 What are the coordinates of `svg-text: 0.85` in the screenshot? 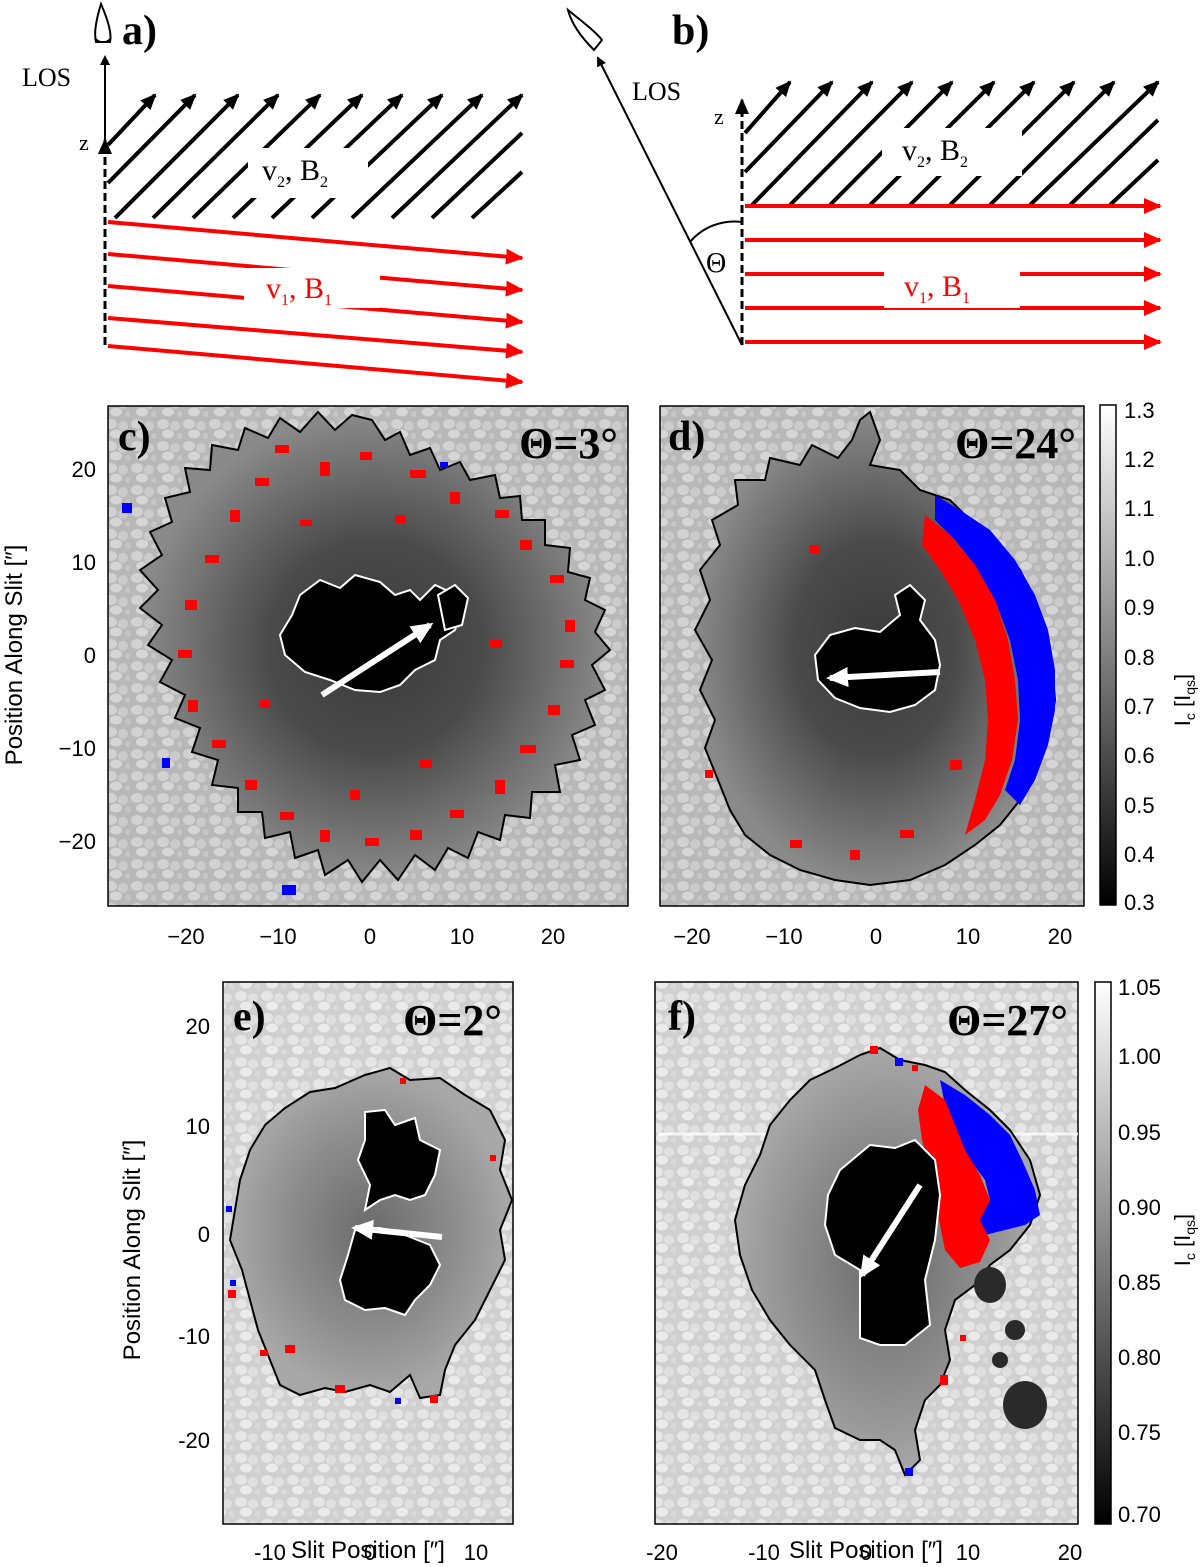 It's located at (1139, 1282).